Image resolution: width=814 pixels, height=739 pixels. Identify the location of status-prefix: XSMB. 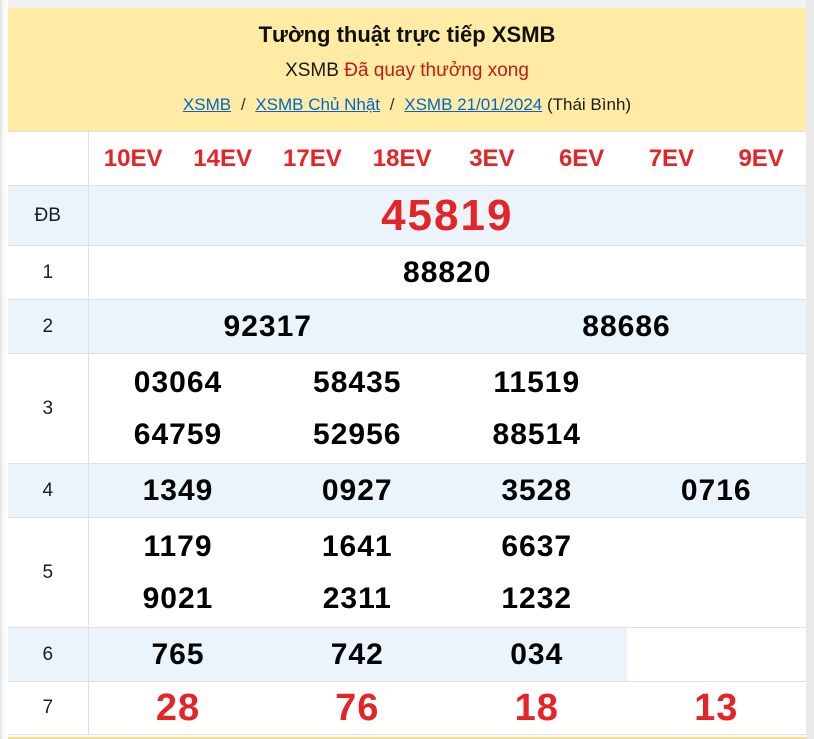
(312, 70).